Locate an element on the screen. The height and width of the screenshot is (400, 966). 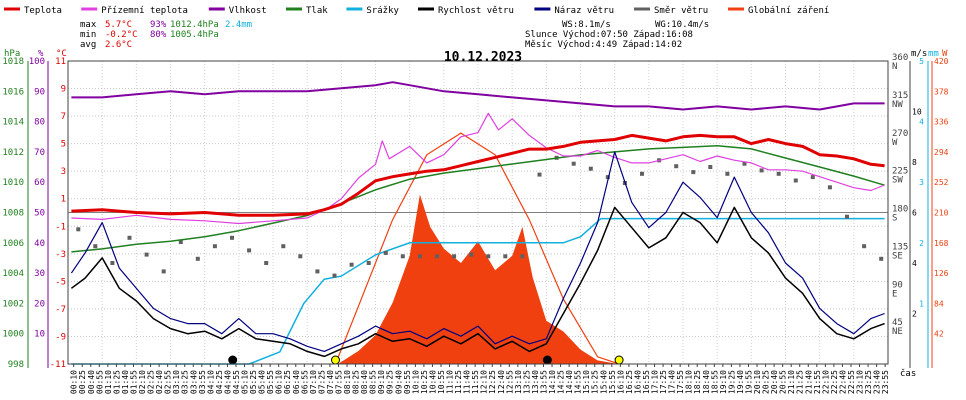
direction-label: NW is located at coordinates (897, 105).